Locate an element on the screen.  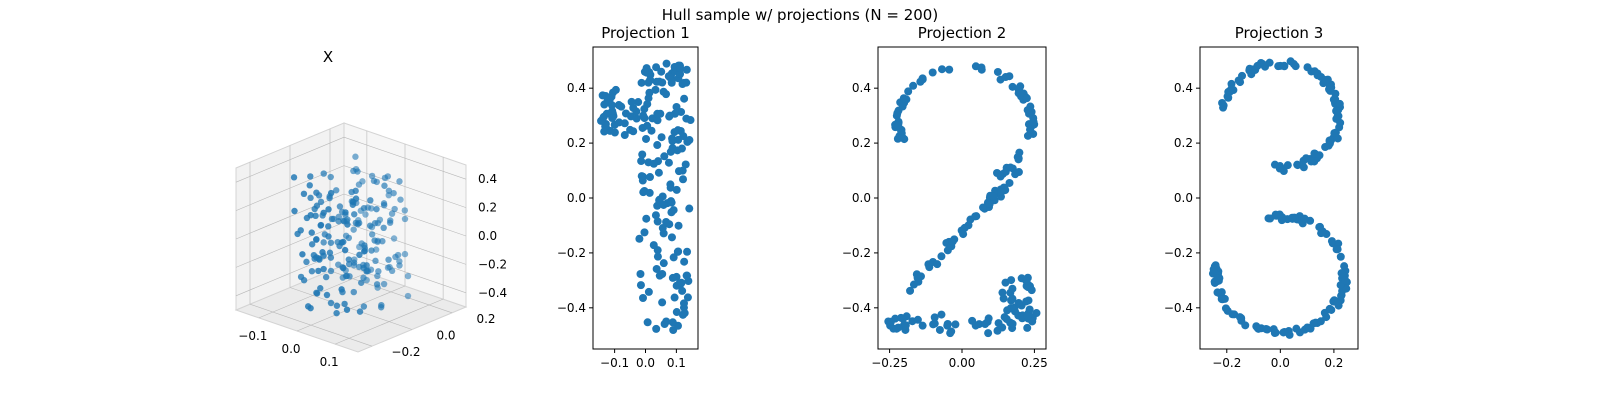
y-tick-label: −0.4 is located at coordinates (856, 308).